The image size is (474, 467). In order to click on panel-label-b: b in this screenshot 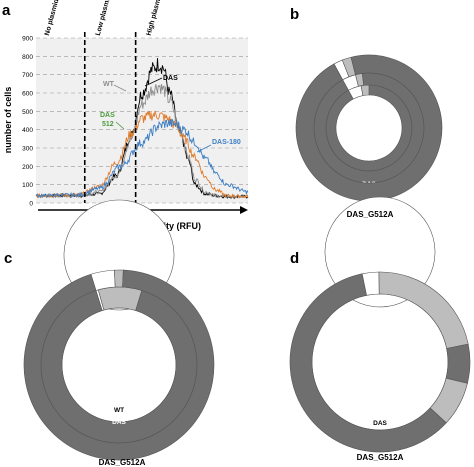, I will do `click(295, 14)`.